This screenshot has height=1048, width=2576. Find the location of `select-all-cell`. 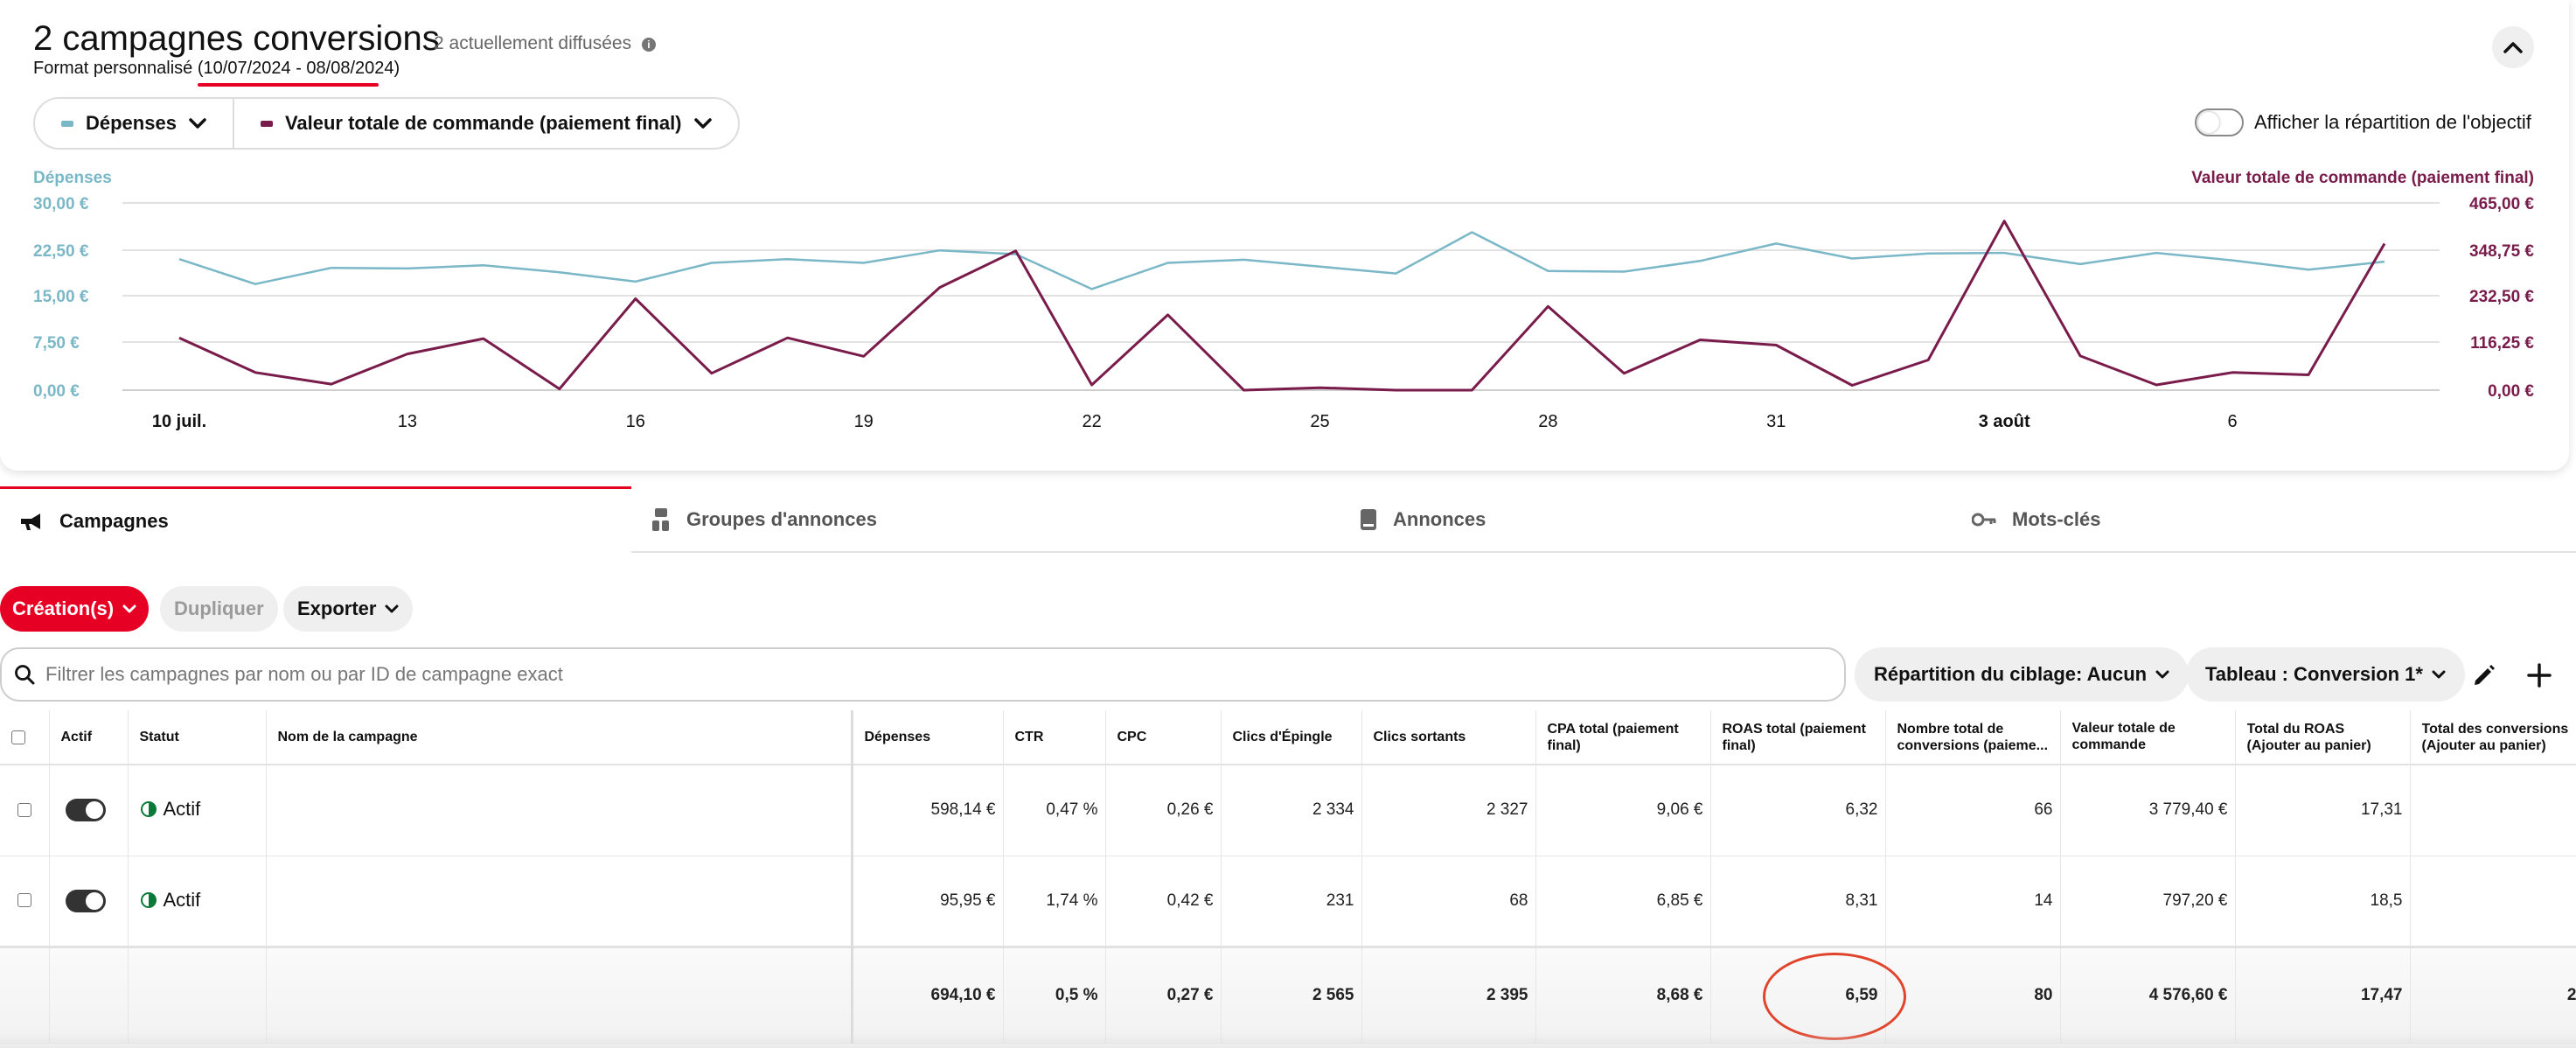

select-all-cell is located at coordinates (25, 737).